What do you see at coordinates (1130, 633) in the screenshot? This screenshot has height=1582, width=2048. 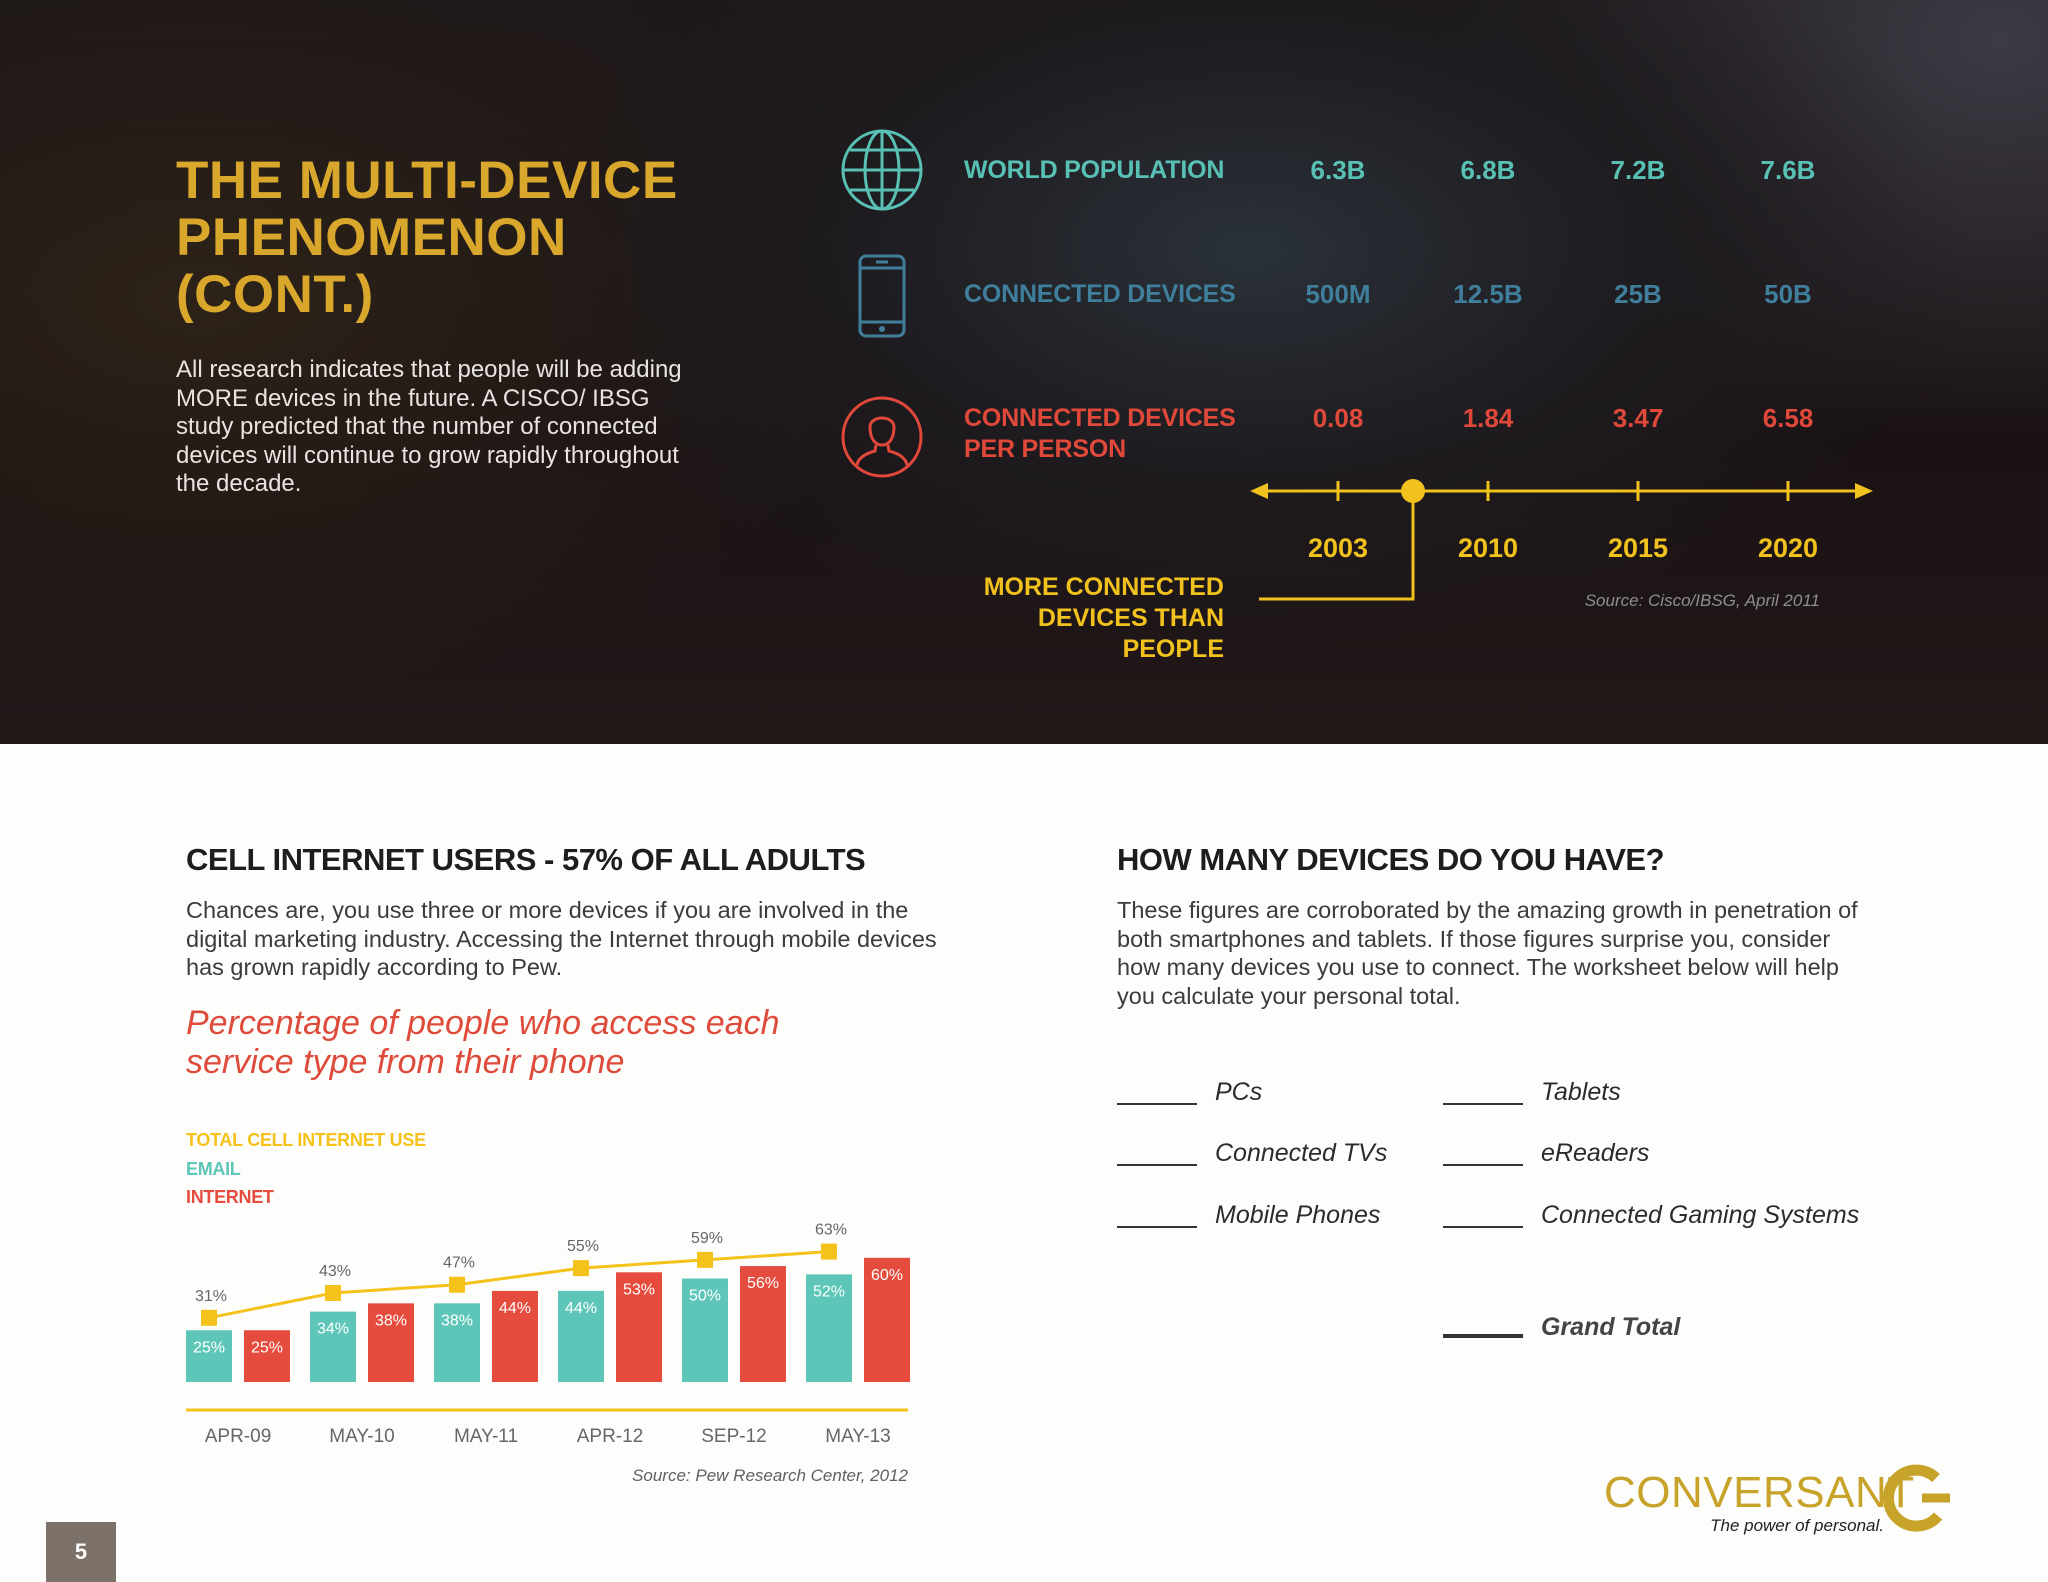 I see `callout-line: DEVICES THAN PEOPLE` at bounding box center [1130, 633].